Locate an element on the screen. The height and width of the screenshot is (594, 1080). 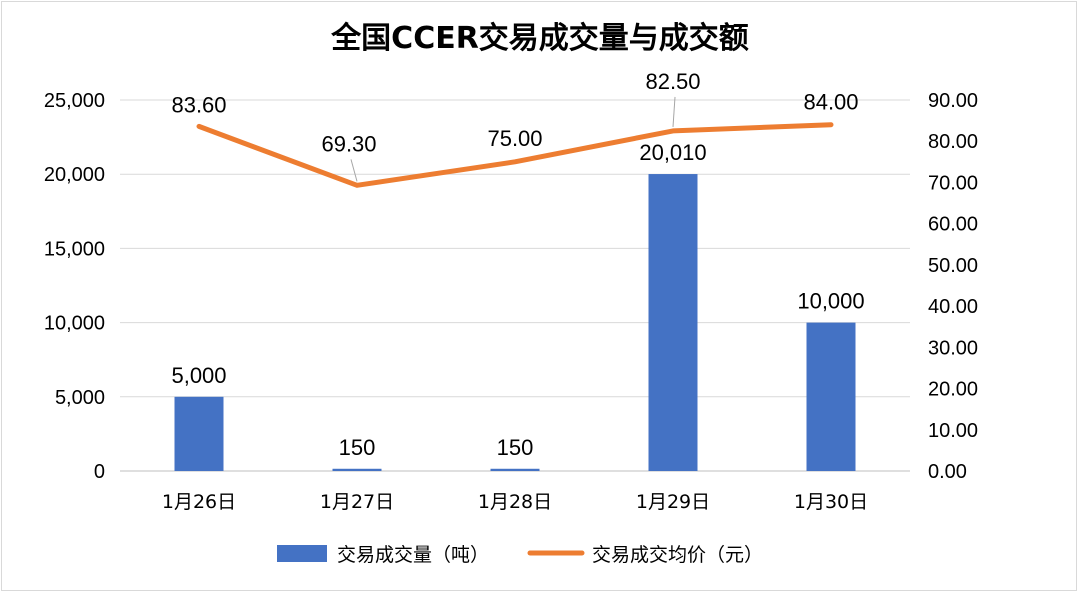
left-tick-label: 0 is located at coordinates (99, 472).